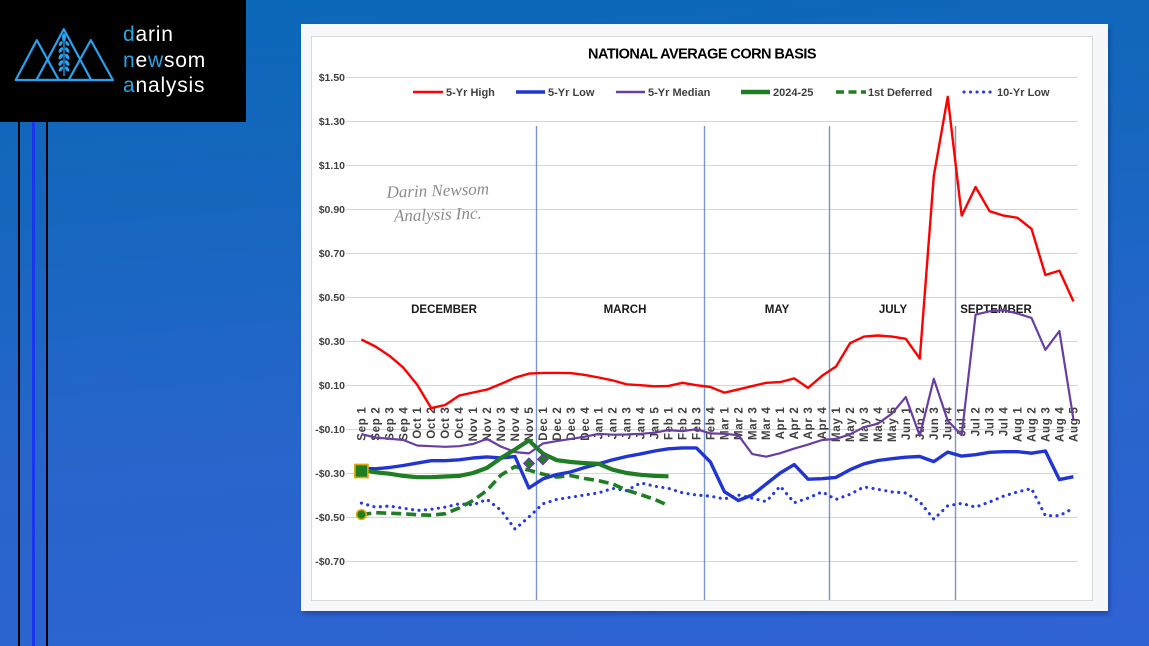  I want to click on svg-text: 10-Yr Low, so click(1023, 93).